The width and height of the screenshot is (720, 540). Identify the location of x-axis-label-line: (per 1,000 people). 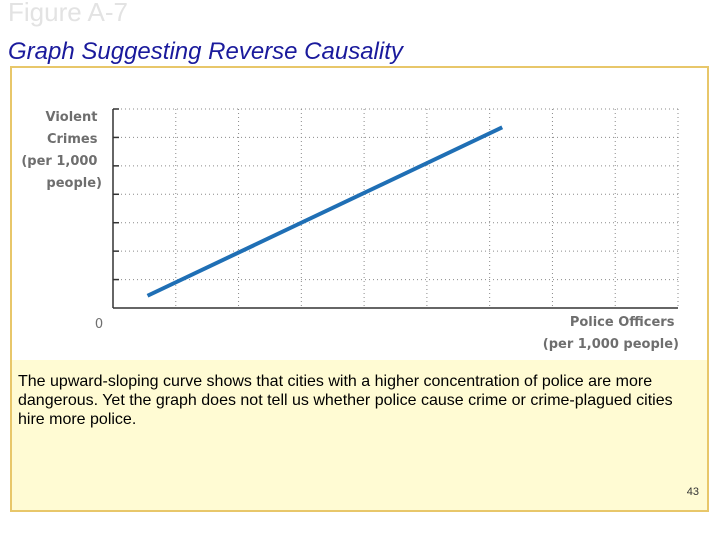
(611, 344).